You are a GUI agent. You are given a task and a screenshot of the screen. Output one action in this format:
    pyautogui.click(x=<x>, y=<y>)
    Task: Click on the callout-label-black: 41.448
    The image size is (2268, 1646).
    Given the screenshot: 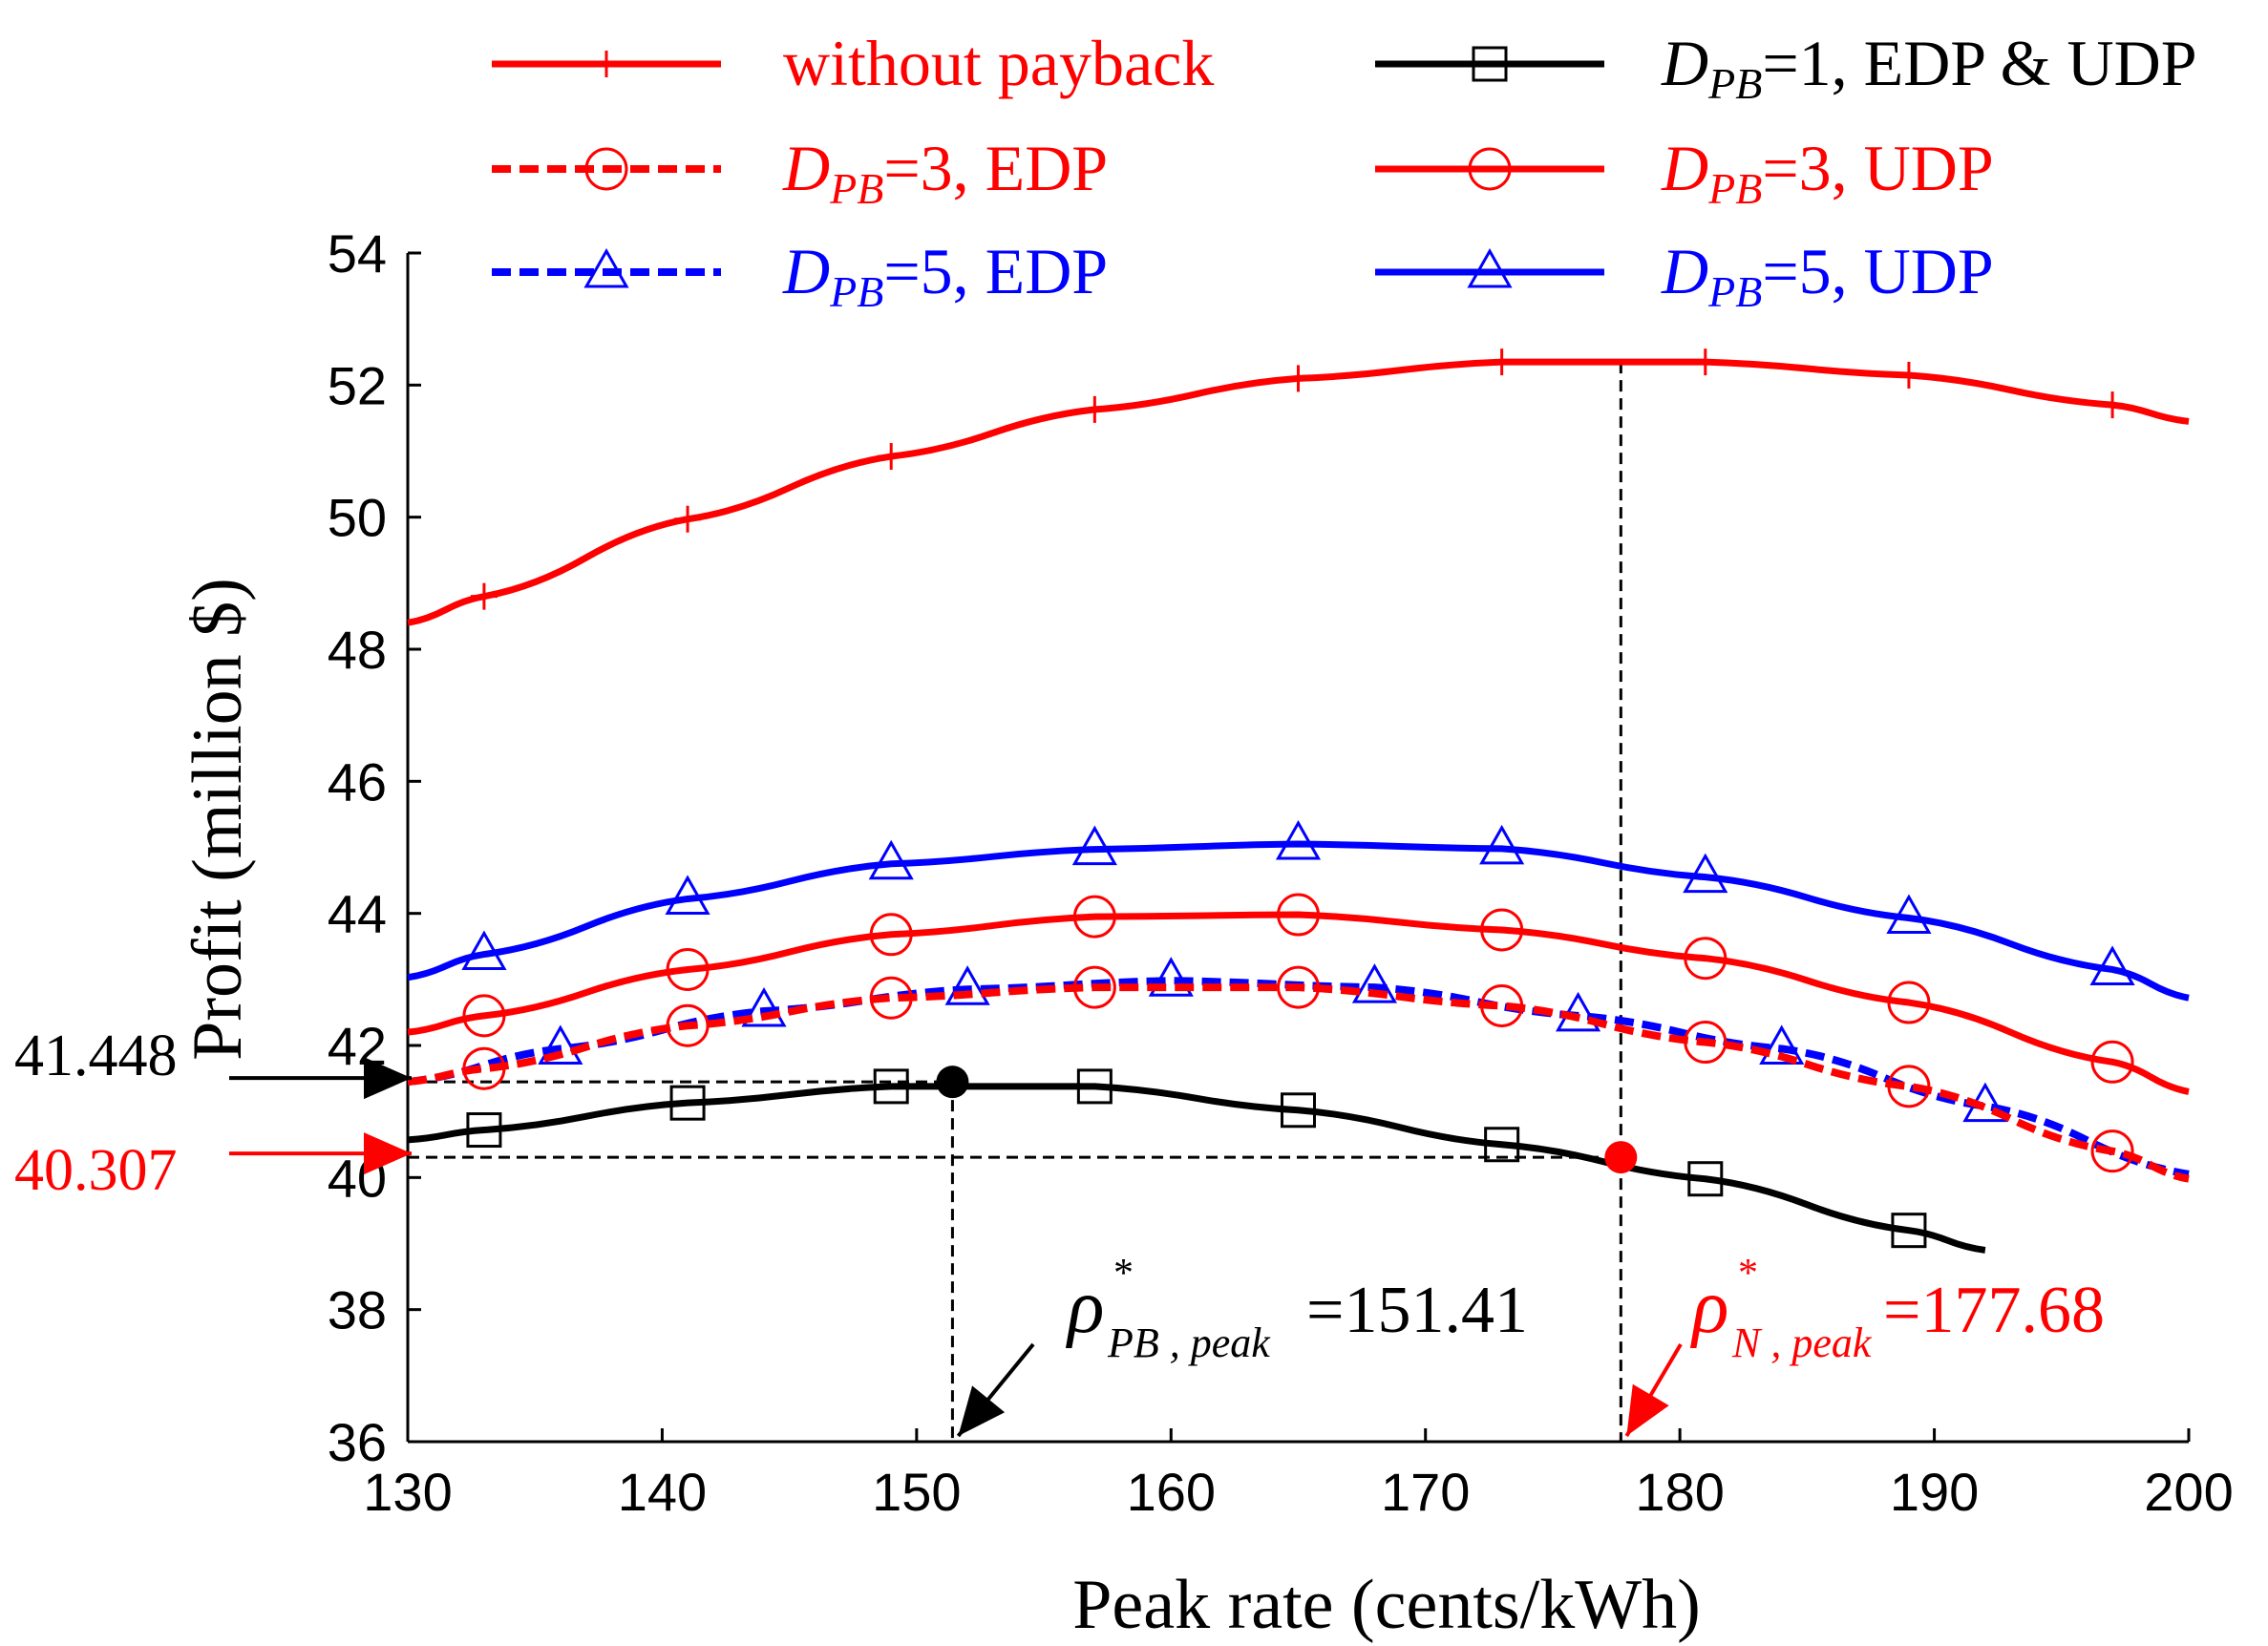 What is the action you would take?
    pyautogui.click(x=96, y=1055)
    